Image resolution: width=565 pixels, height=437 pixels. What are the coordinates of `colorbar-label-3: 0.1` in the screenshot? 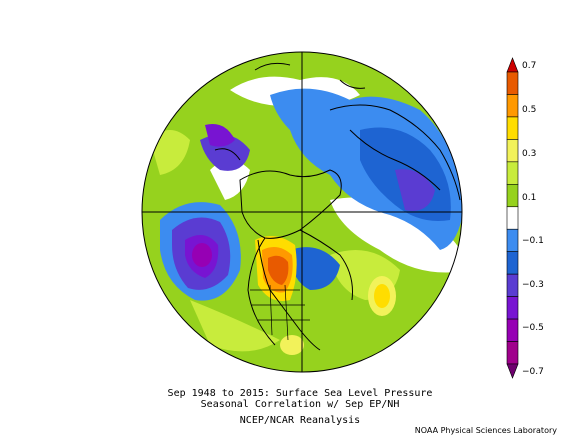 It's located at (529, 198).